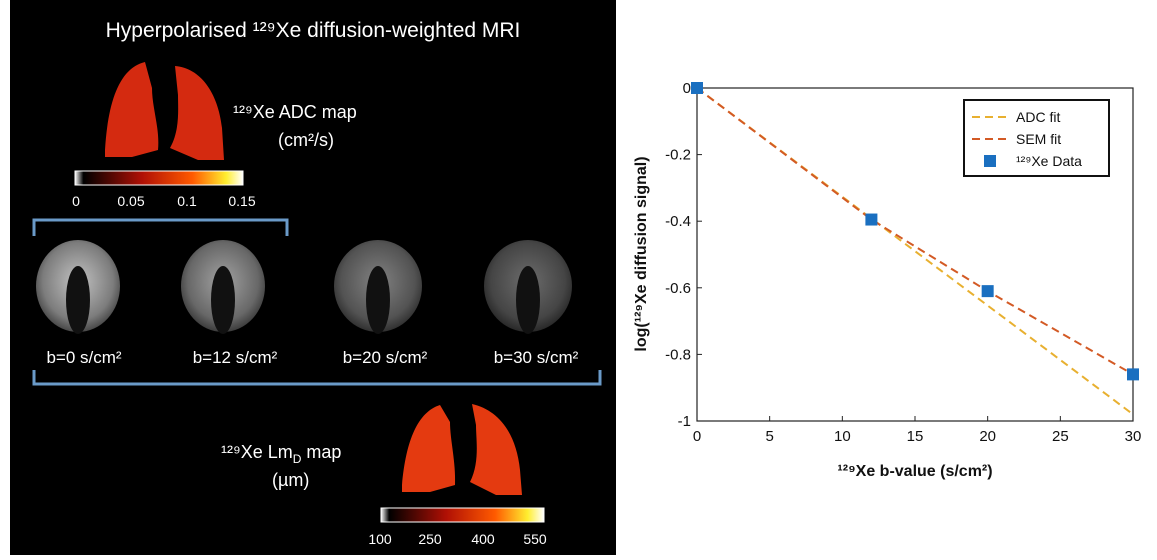 This screenshot has width=1157, height=560. I want to click on lmd-tick-0: 100, so click(380, 539).